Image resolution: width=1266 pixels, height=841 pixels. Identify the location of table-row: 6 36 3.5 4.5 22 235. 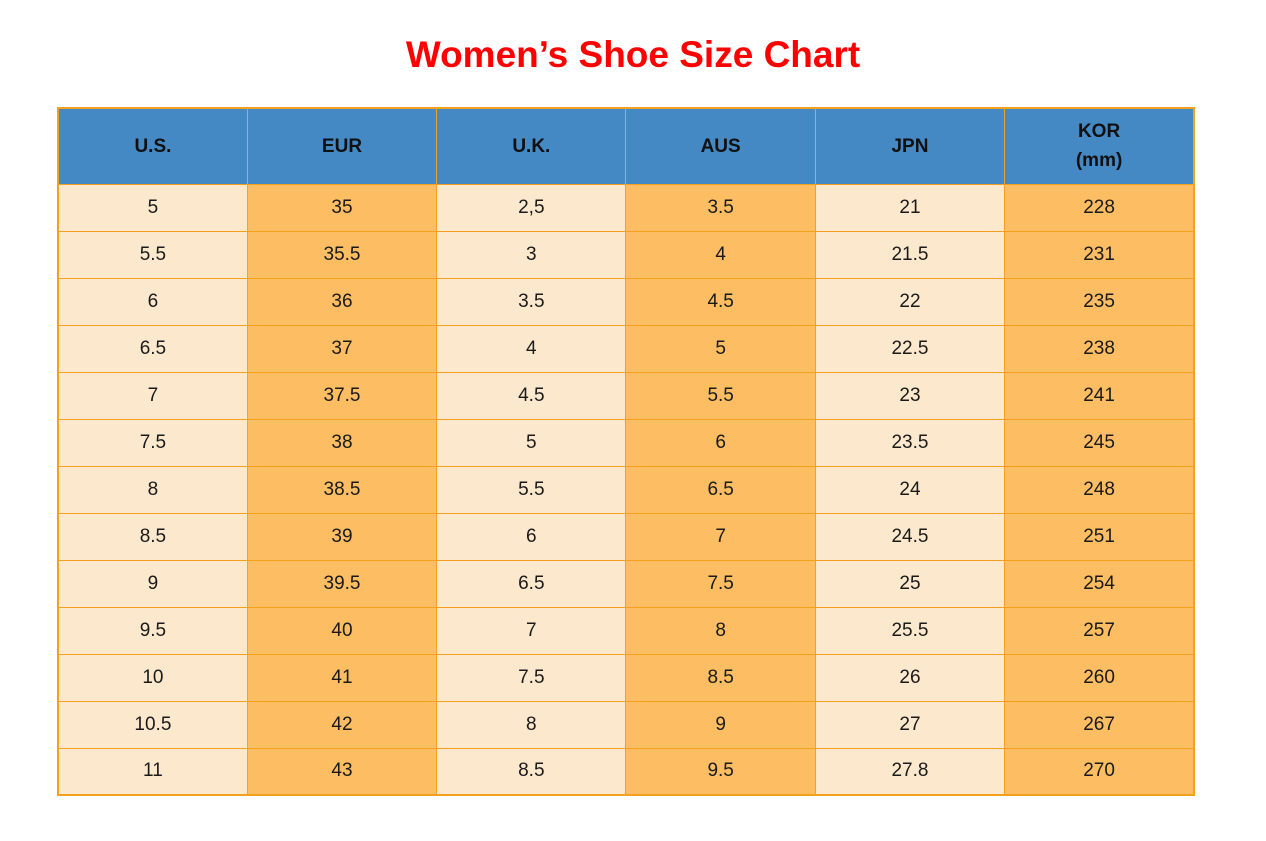
(626, 301).